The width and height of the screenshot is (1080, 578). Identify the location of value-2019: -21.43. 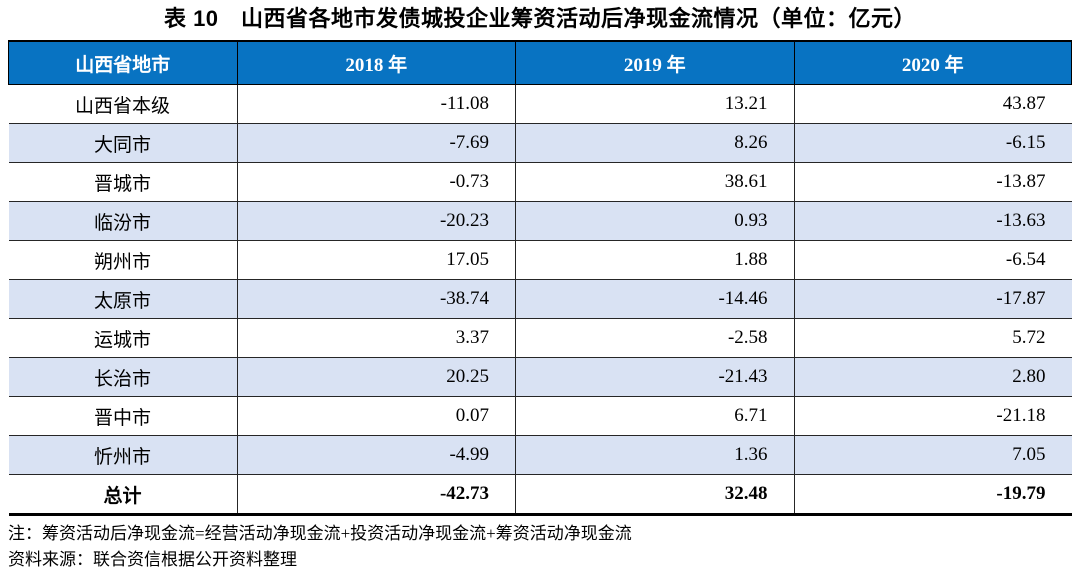
(655, 377).